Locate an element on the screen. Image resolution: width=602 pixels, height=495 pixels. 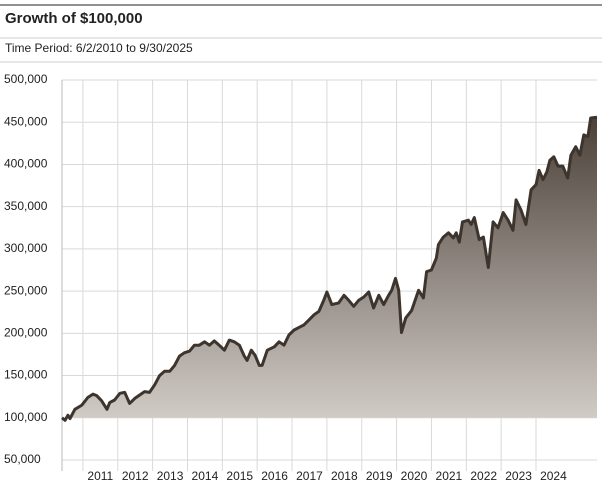
y-tick-label: 500,000 is located at coordinates (26, 79).